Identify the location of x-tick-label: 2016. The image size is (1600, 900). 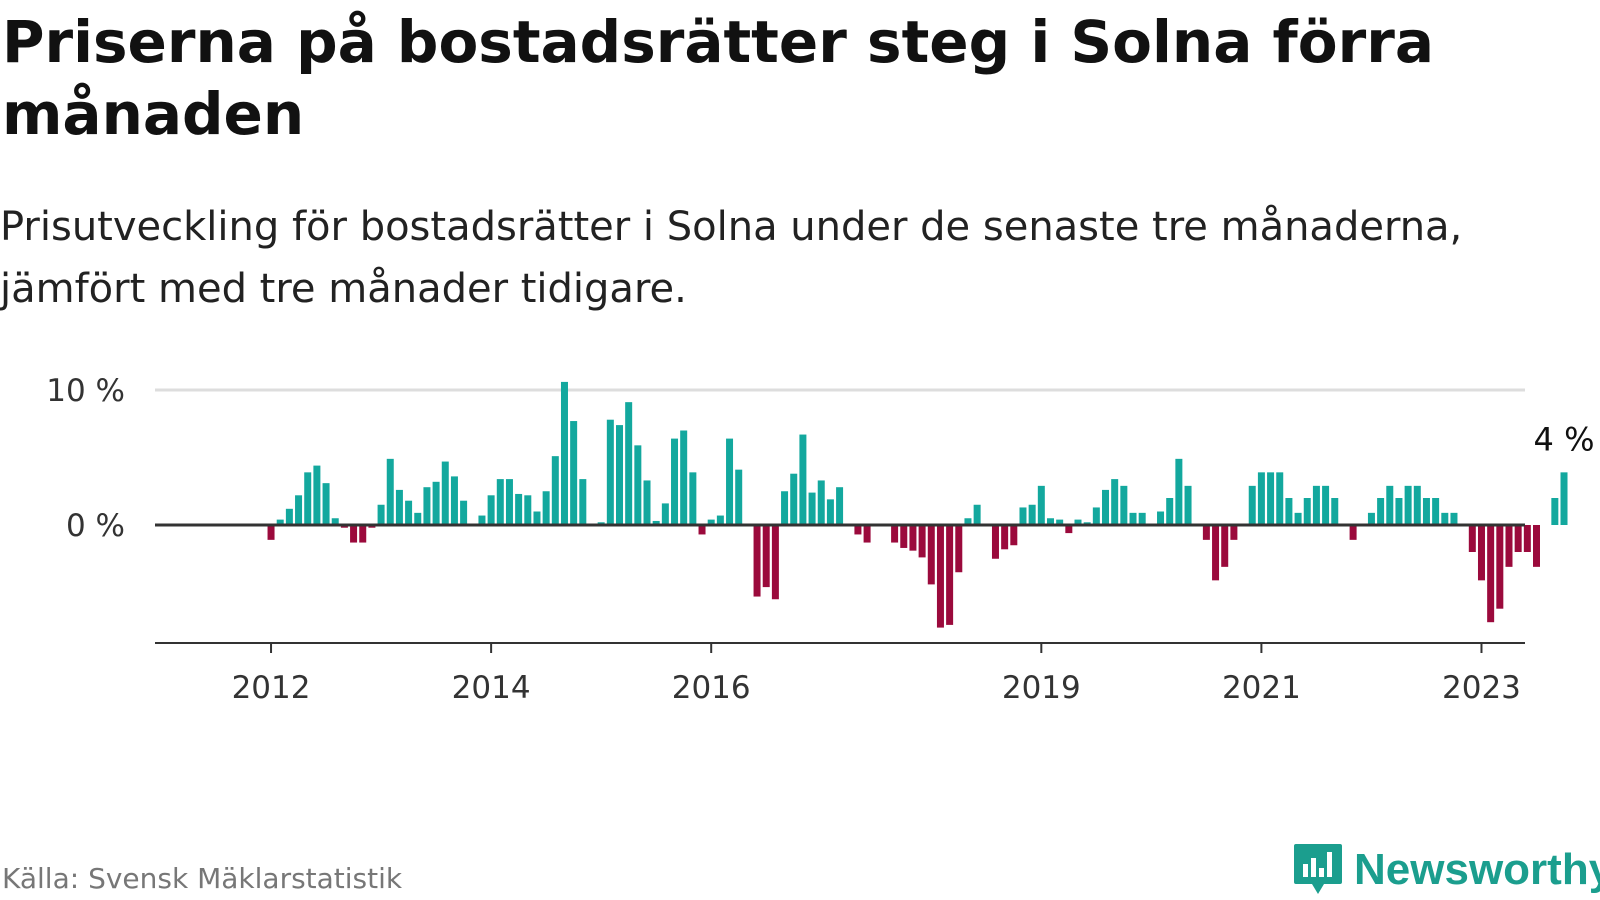
(711, 688).